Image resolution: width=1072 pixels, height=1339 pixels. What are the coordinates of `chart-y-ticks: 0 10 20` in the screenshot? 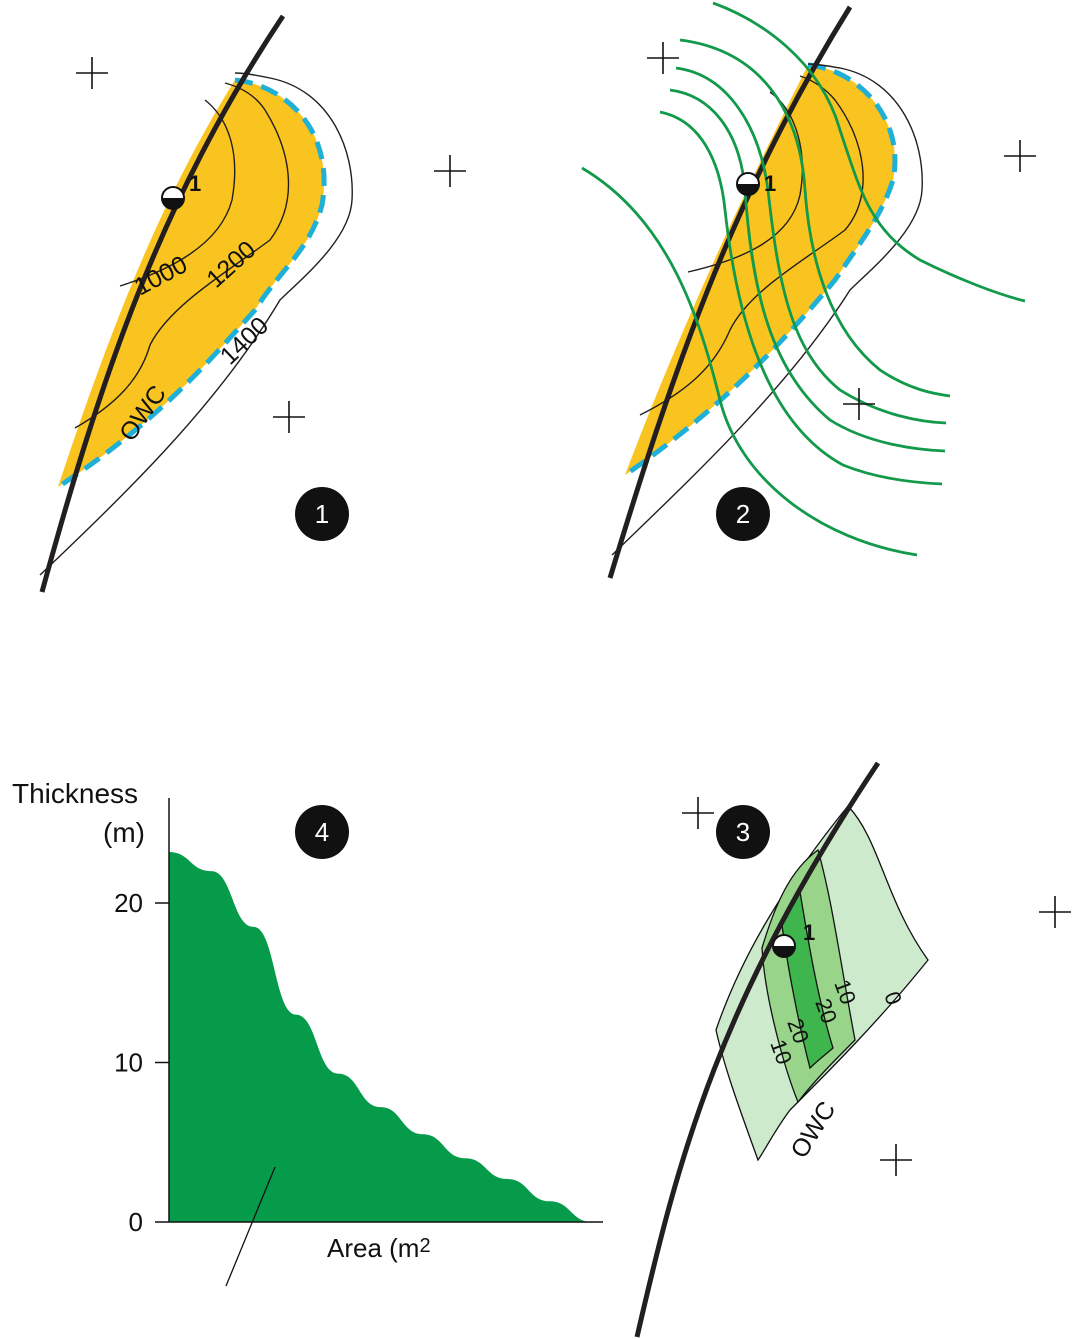 It's located at (141, 1062).